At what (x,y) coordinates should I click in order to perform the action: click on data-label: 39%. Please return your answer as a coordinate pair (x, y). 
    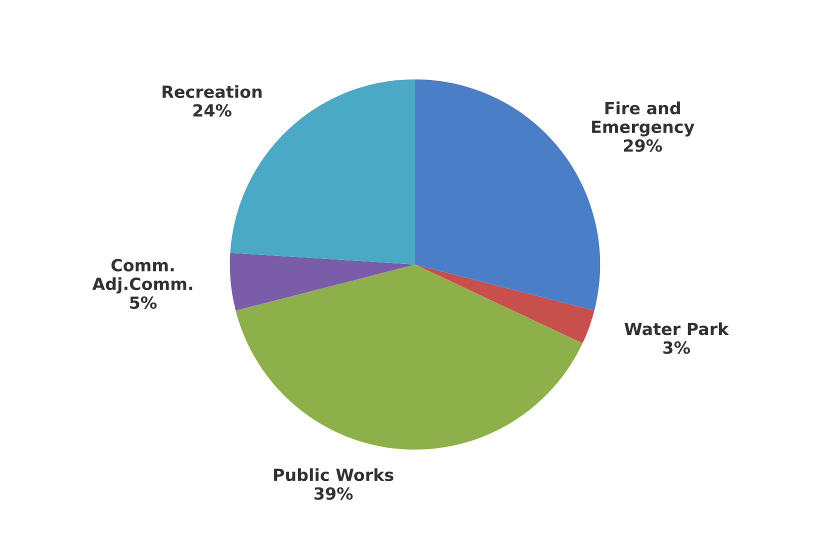
    Looking at the image, I should click on (333, 493).